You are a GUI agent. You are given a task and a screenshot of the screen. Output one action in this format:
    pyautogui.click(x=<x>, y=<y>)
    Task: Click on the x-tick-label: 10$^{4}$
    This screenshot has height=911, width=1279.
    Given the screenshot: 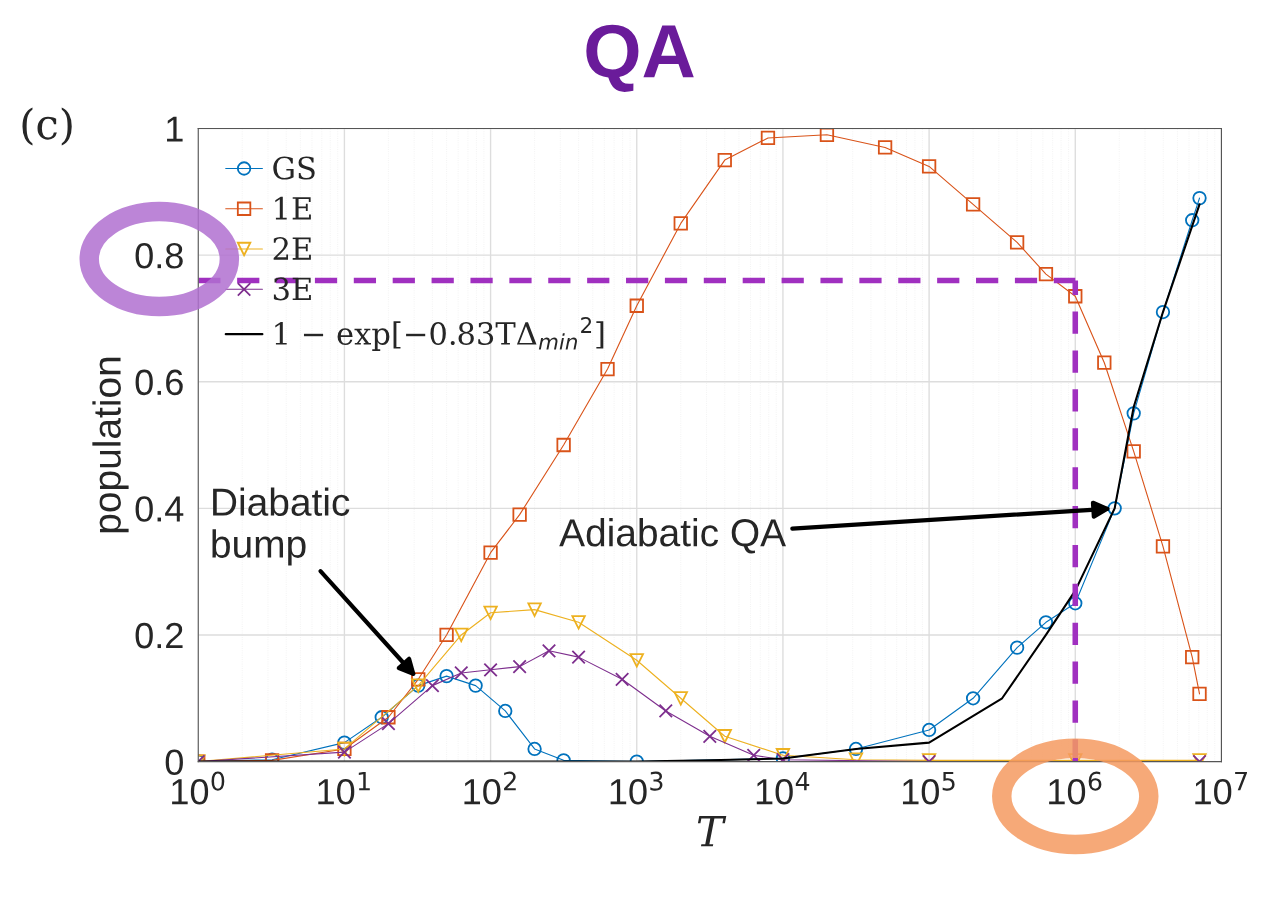 What is the action you would take?
    pyautogui.click(x=783, y=788)
    